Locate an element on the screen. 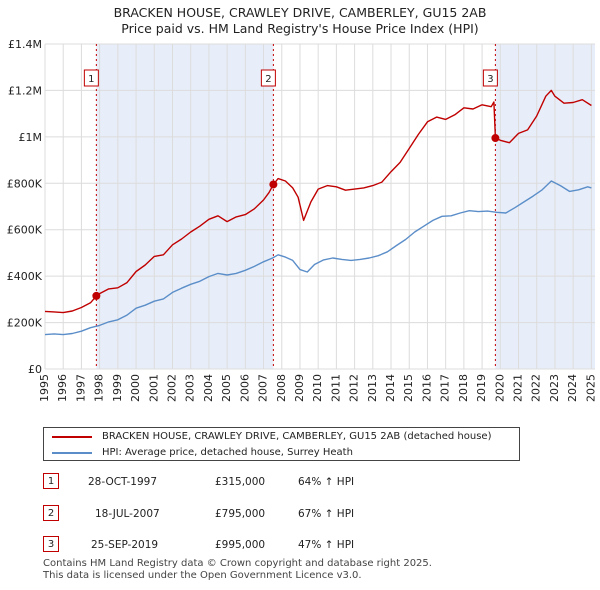 The image size is (600, 590). sale-number: 3 is located at coordinates (51, 544).